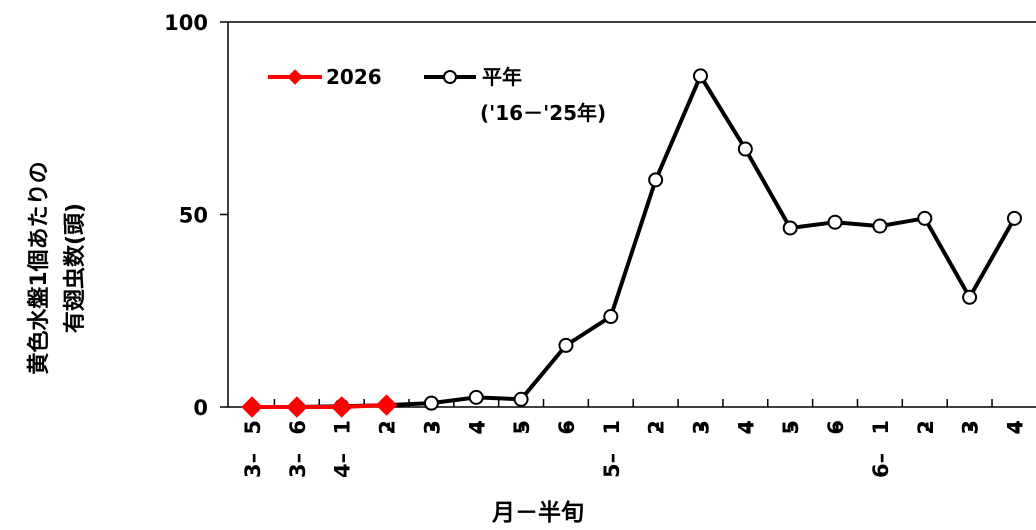 The height and width of the screenshot is (530, 1036). I want to click on series-line, so click(319, 406).